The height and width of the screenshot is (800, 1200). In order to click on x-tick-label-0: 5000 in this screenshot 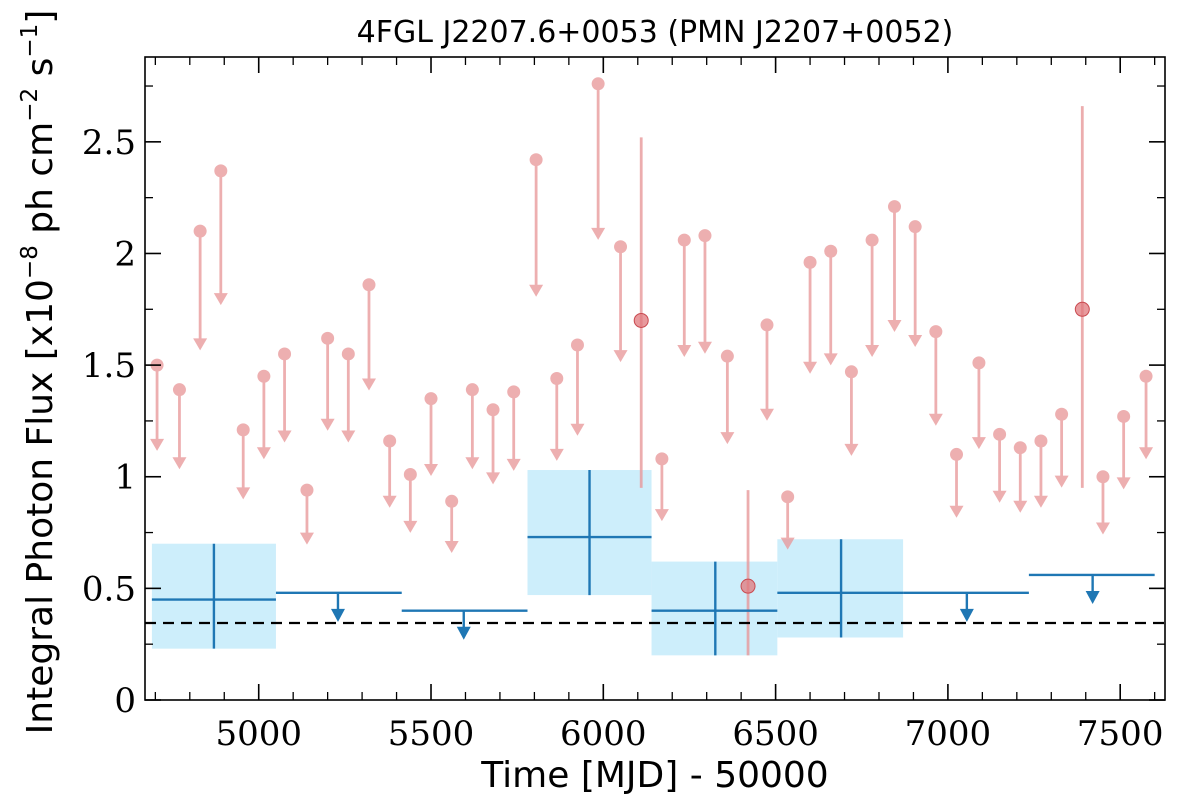, I will do `click(258, 734)`.